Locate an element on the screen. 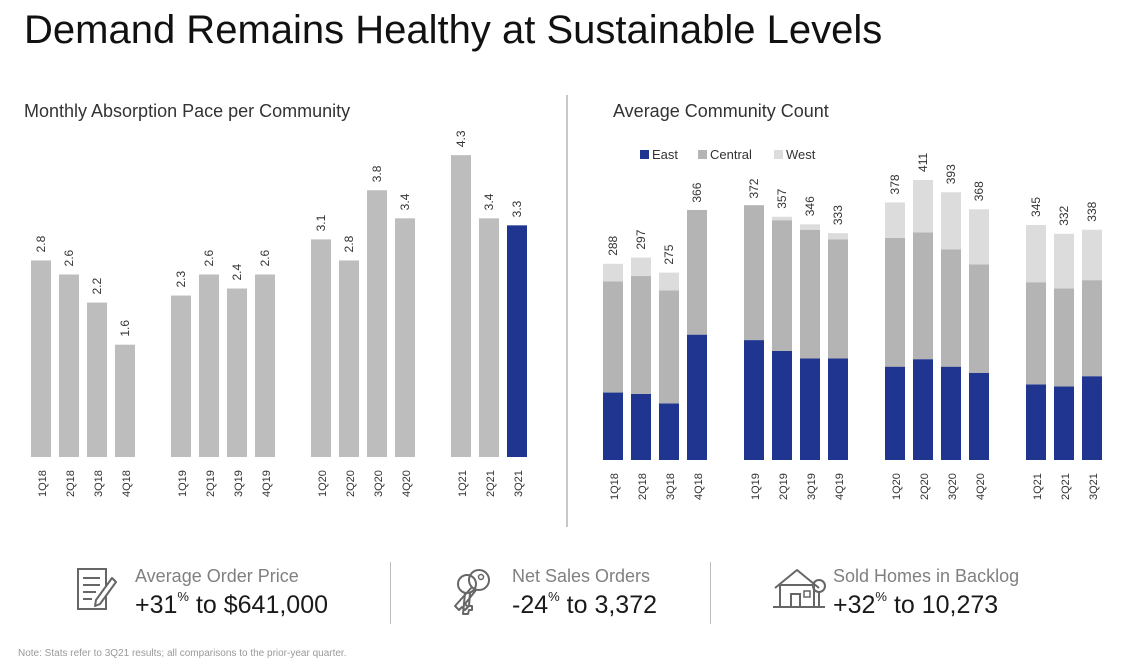 This screenshot has height=669, width=1130. bar-2q20 is located at coordinates (349, 358).